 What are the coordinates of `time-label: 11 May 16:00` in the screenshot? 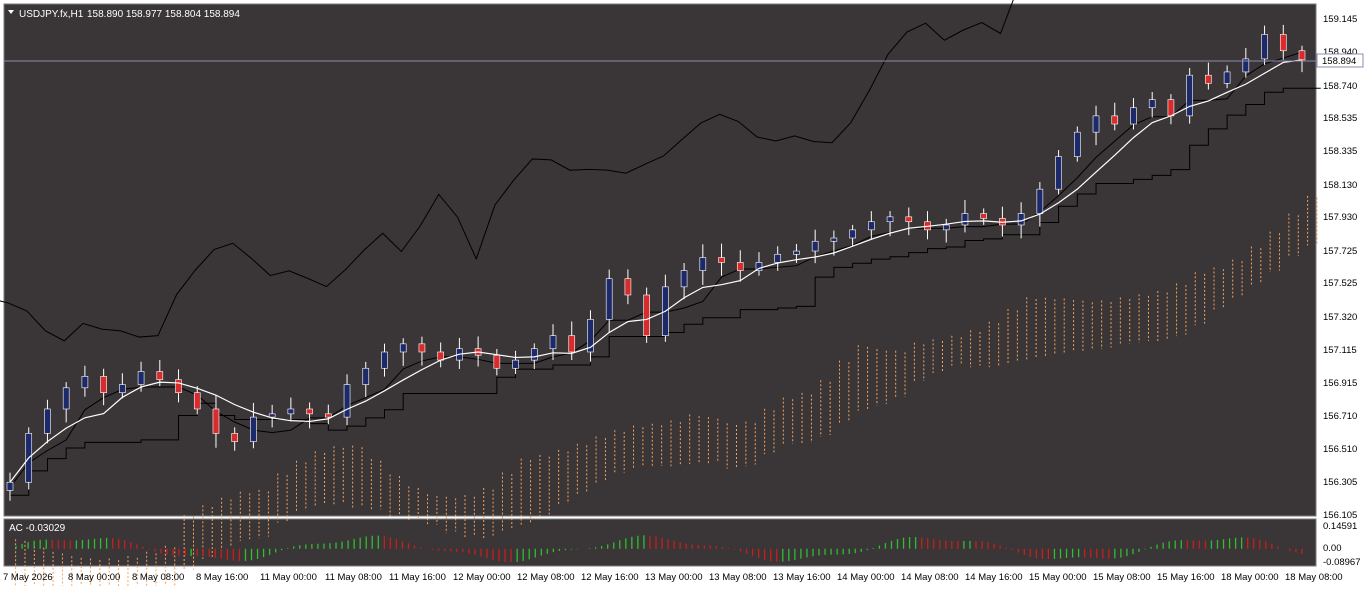 It's located at (417, 577).